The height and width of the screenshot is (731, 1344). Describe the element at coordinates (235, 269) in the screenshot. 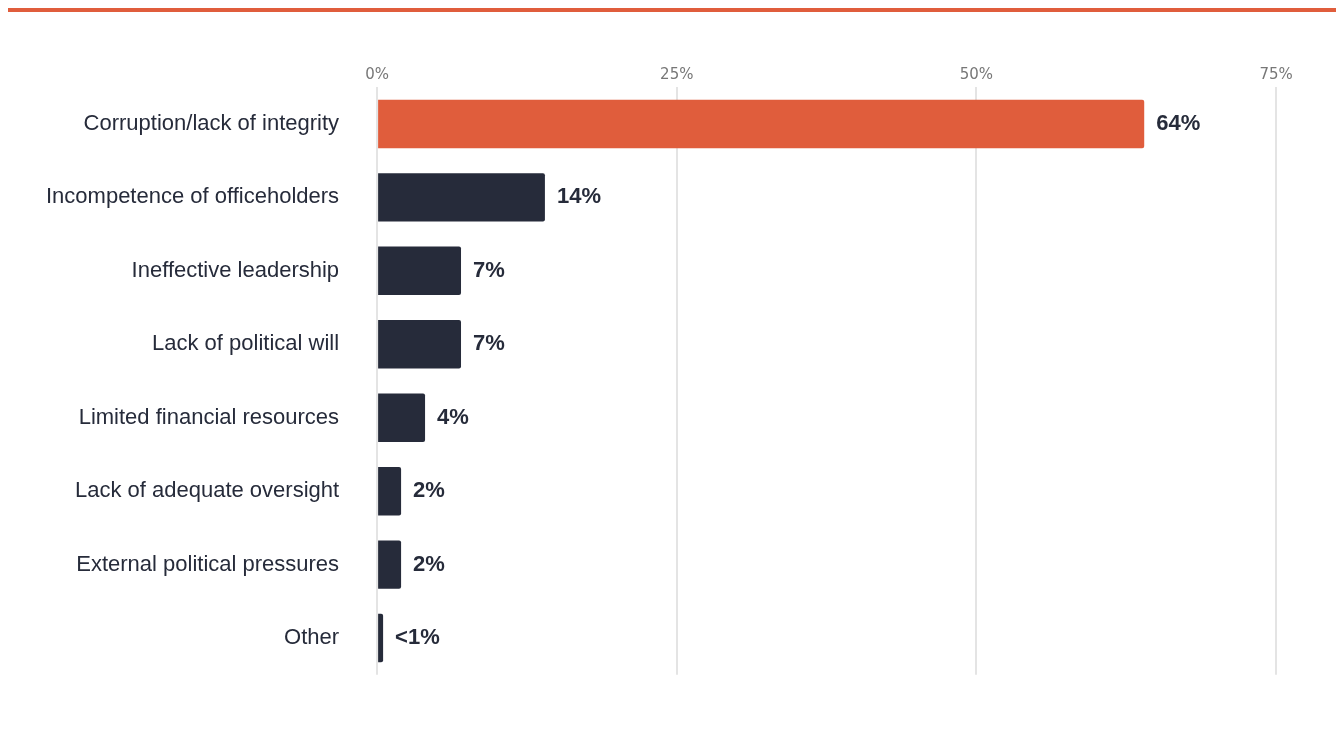

I see `y-tick-label: Ineffective leadership` at that location.